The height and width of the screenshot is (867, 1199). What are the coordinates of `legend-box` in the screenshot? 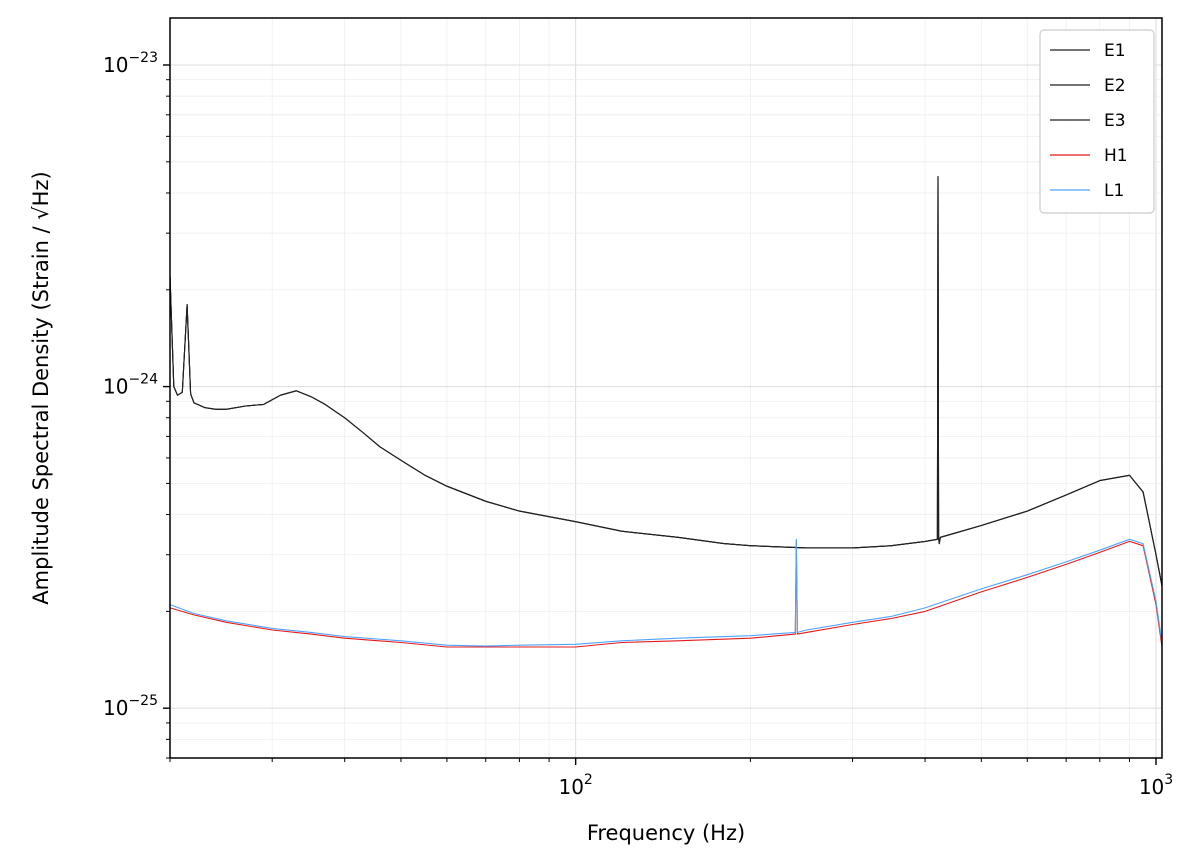 It's located at (1097, 121).